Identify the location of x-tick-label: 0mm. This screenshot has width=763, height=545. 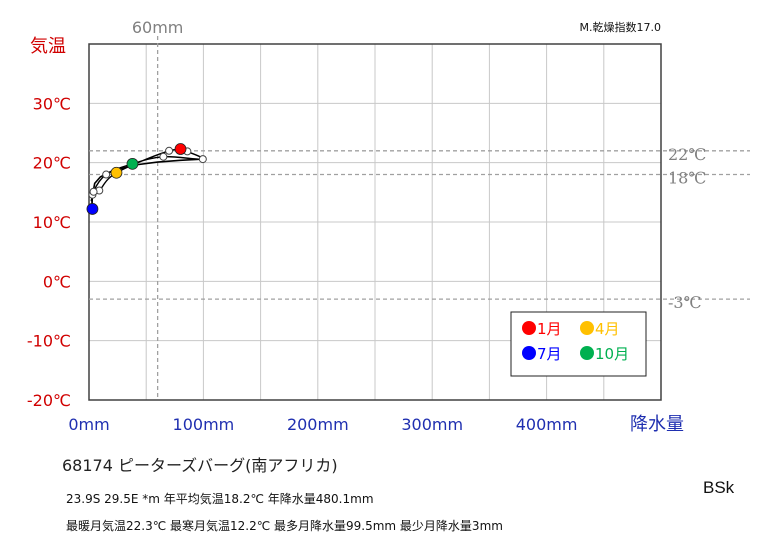
(88, 424).